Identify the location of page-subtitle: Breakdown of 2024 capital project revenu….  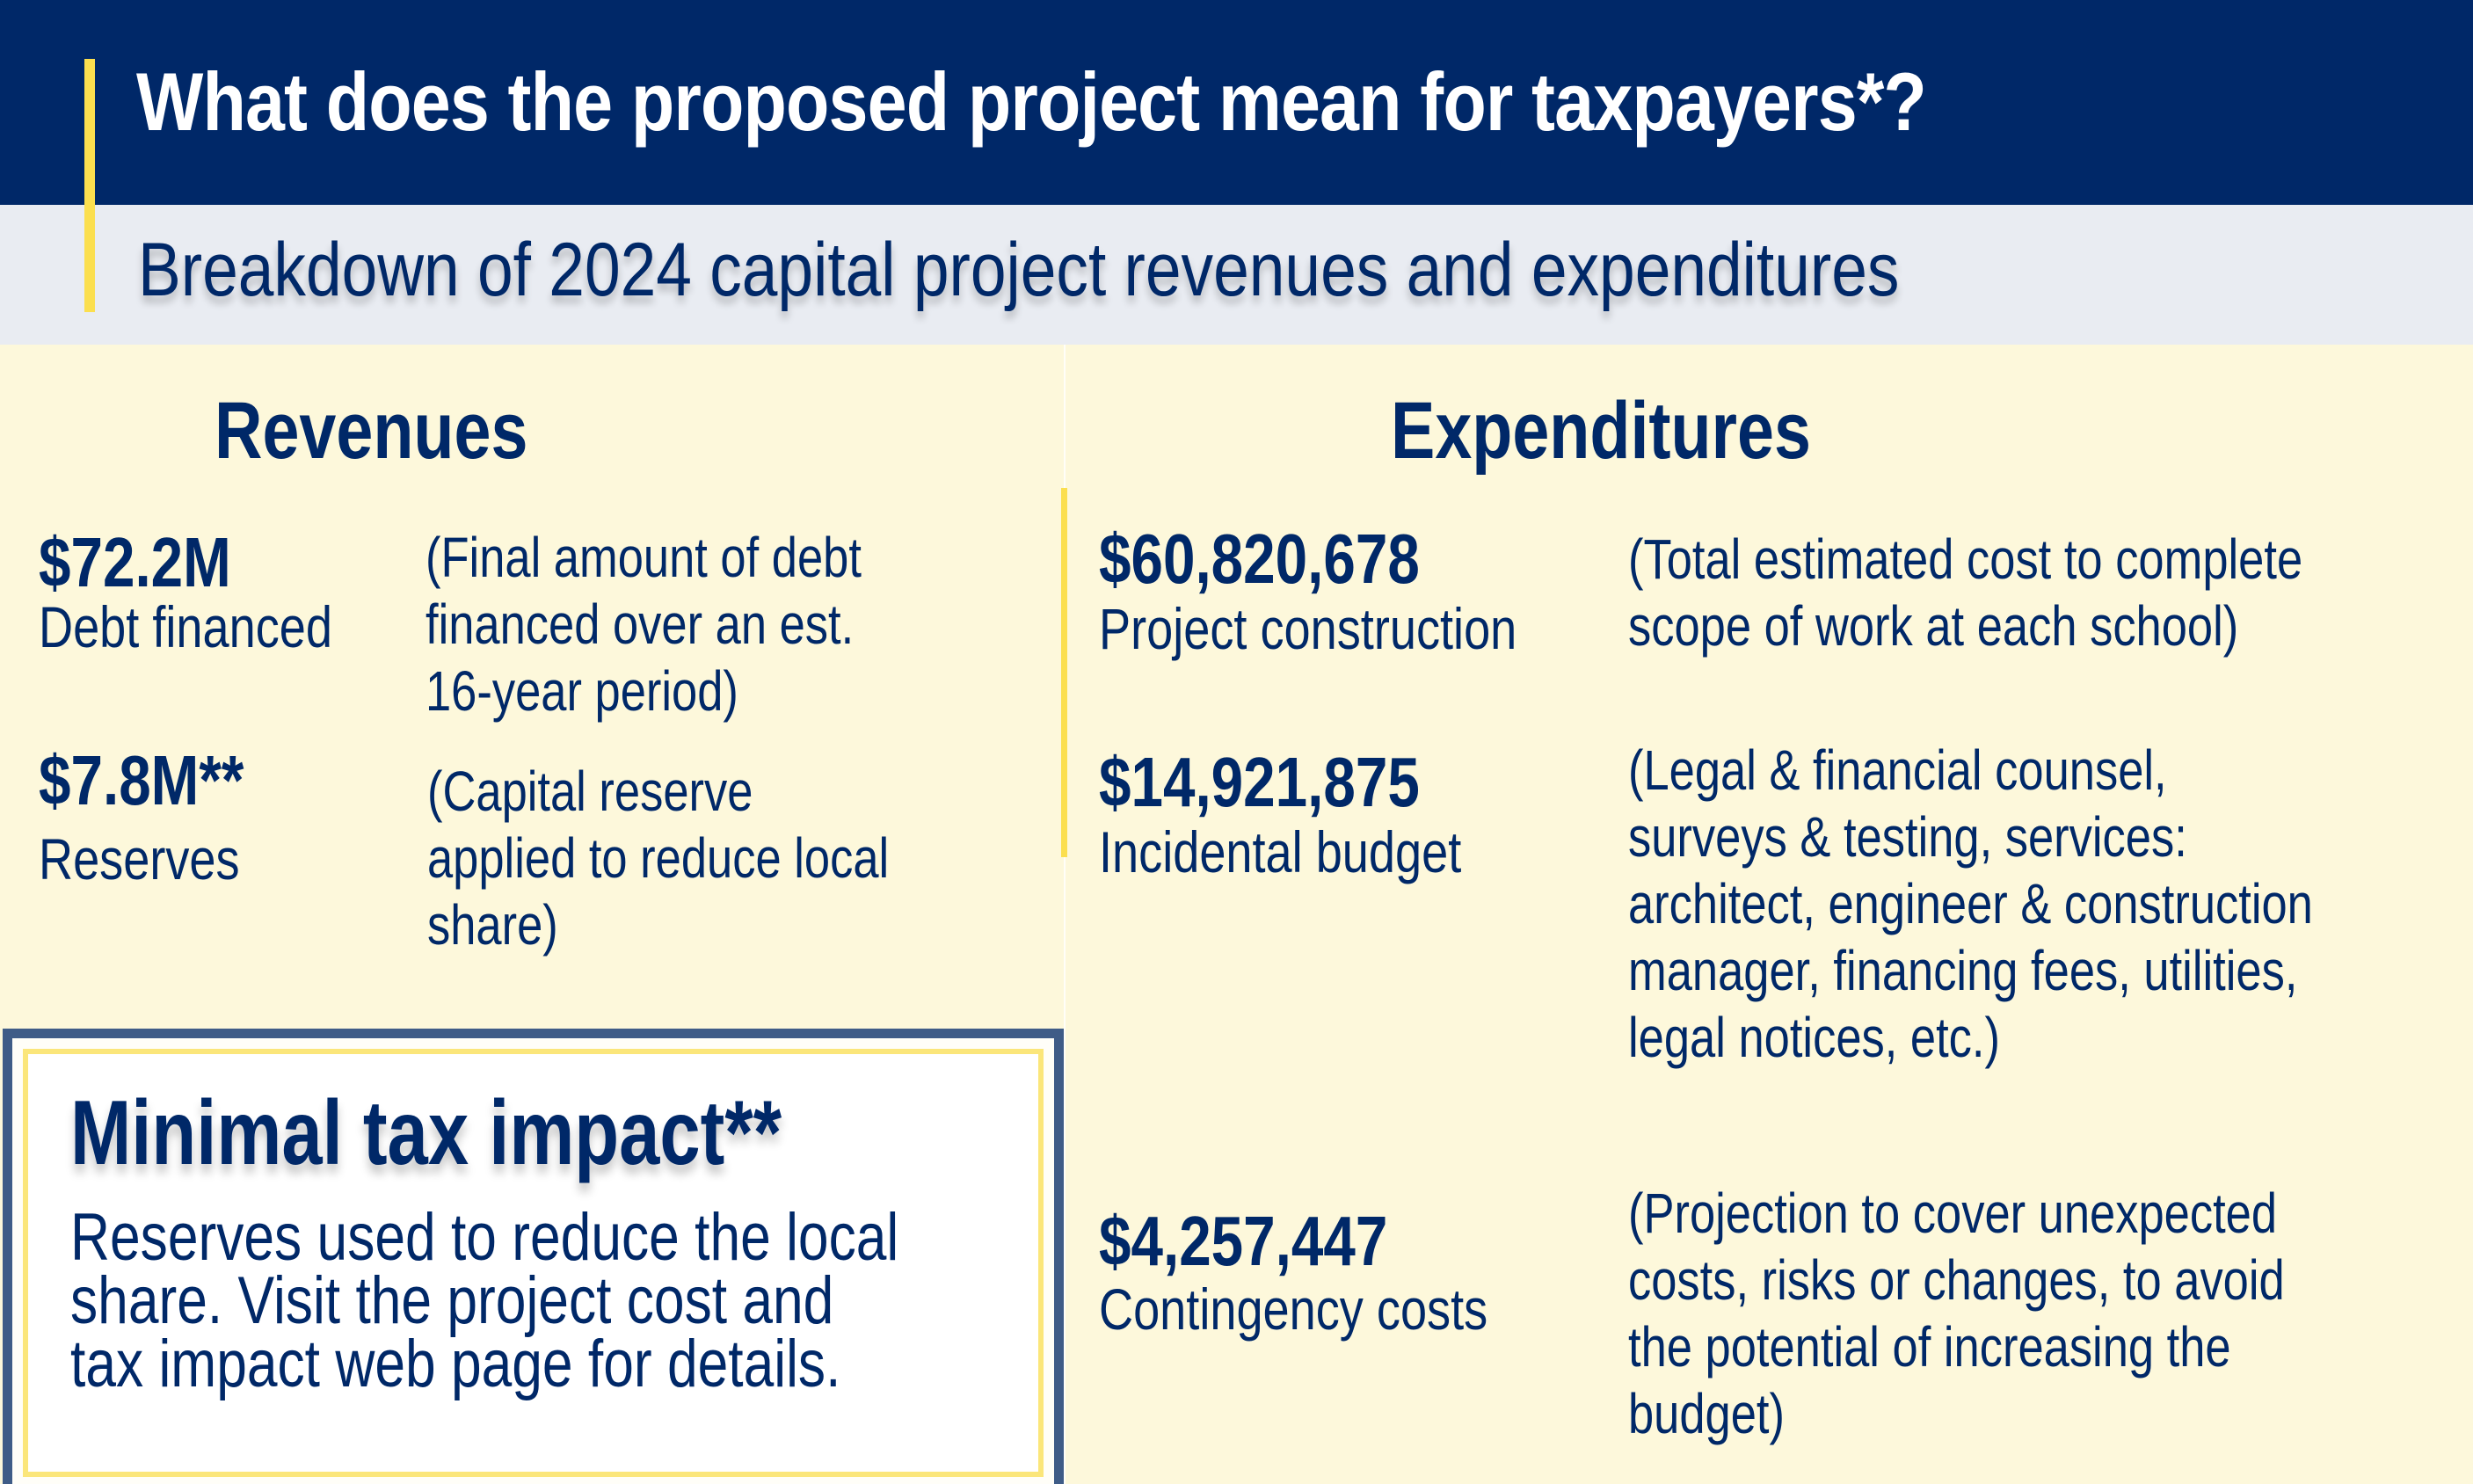
(1019, 270).